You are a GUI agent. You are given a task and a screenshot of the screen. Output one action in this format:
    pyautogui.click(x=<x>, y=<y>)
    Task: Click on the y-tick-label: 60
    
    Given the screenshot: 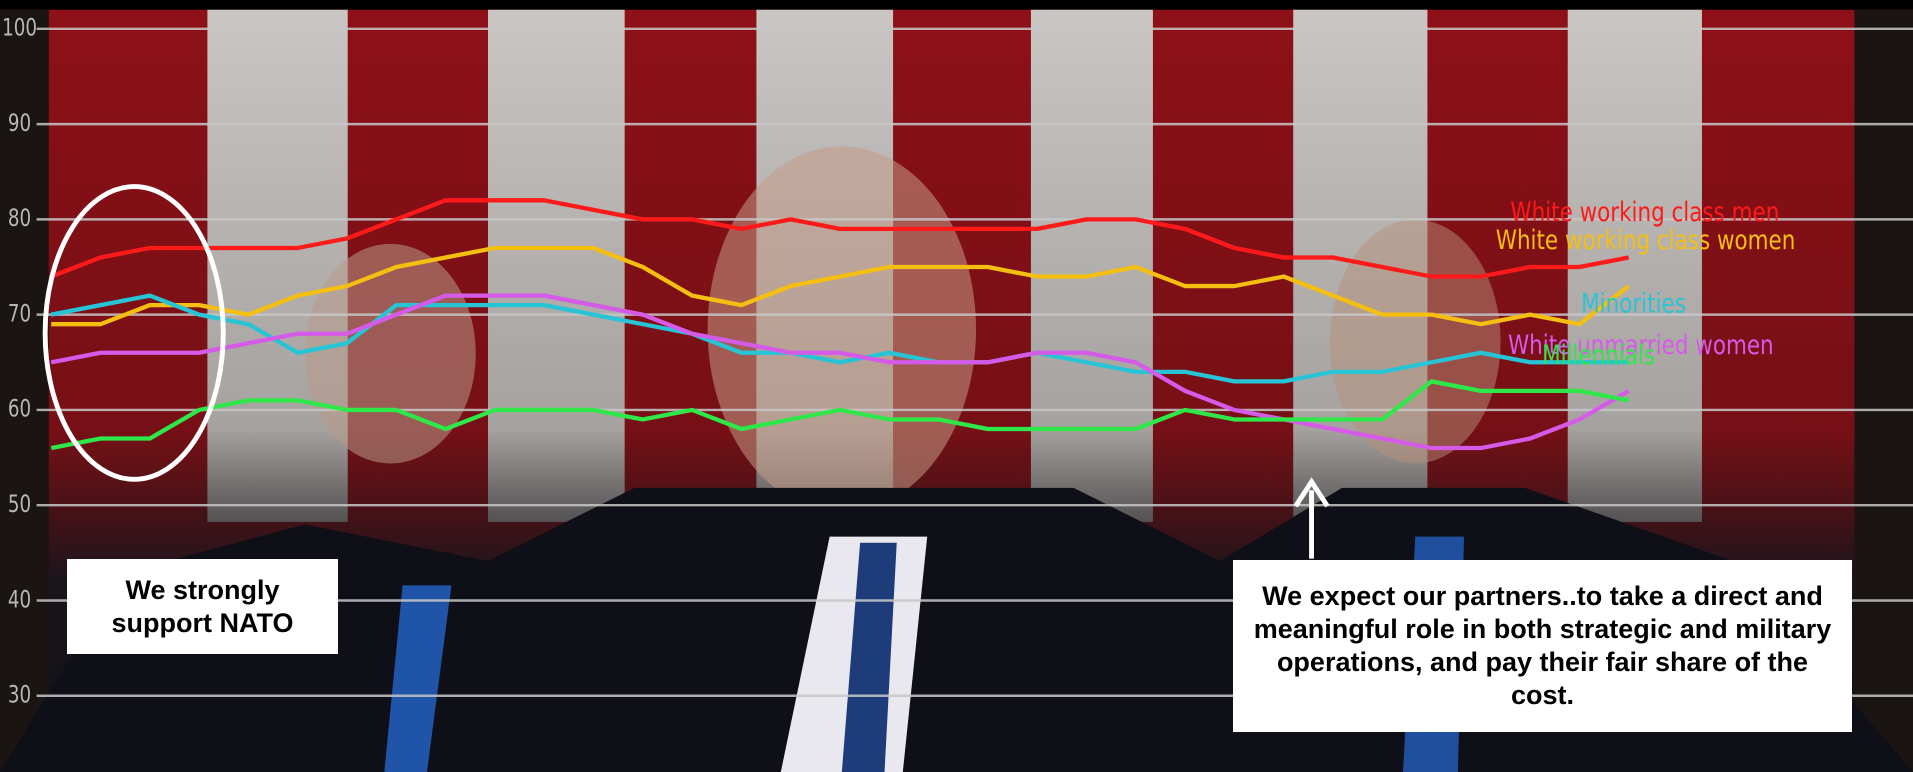 What is the action you would take?
    pyautogui.click(x=19, y=409)
    